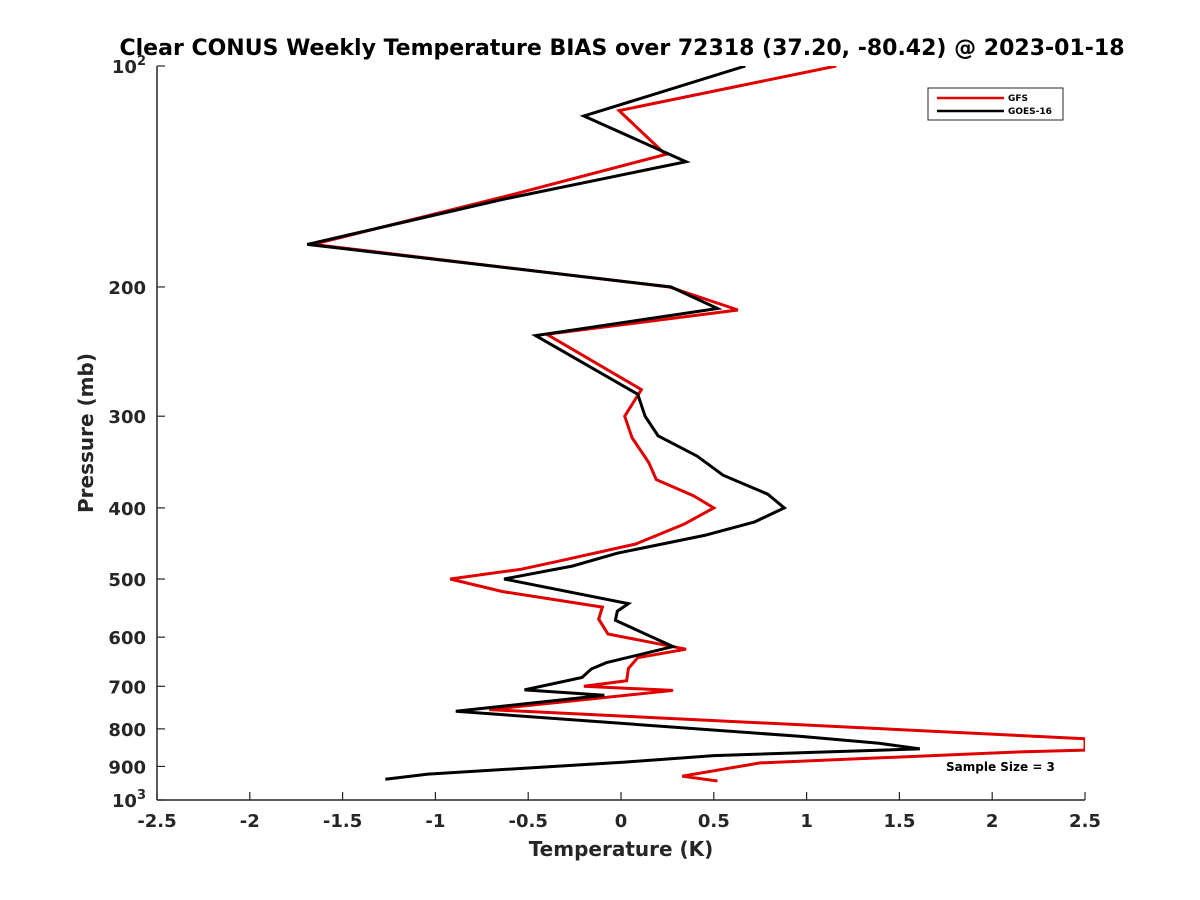  I want to click on x-ticks: -2.5 -2 -1.5 -1 -0.5 0 0.5 1 1.5 2 2.5, so click(619, 812).